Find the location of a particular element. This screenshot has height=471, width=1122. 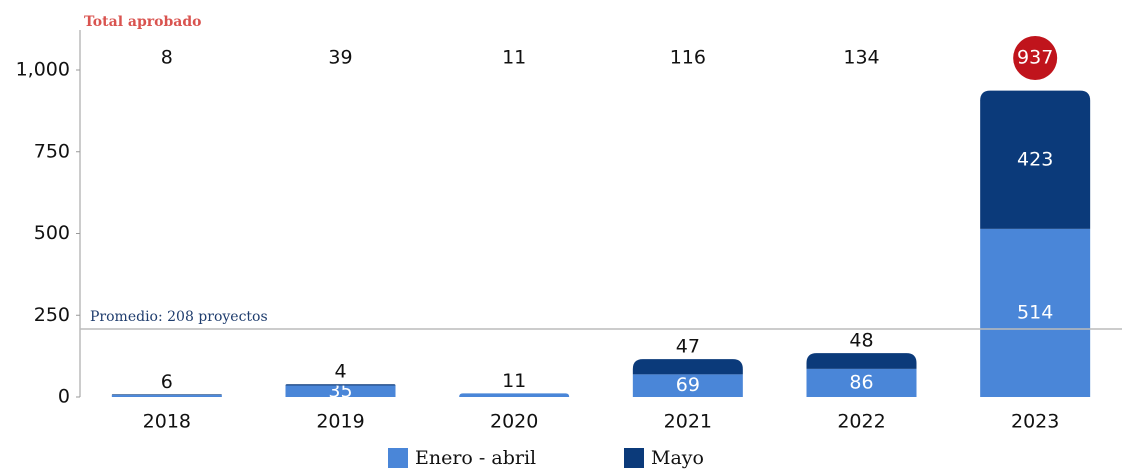

x-tick-label: 2020 is located at coordinates (514, 422).